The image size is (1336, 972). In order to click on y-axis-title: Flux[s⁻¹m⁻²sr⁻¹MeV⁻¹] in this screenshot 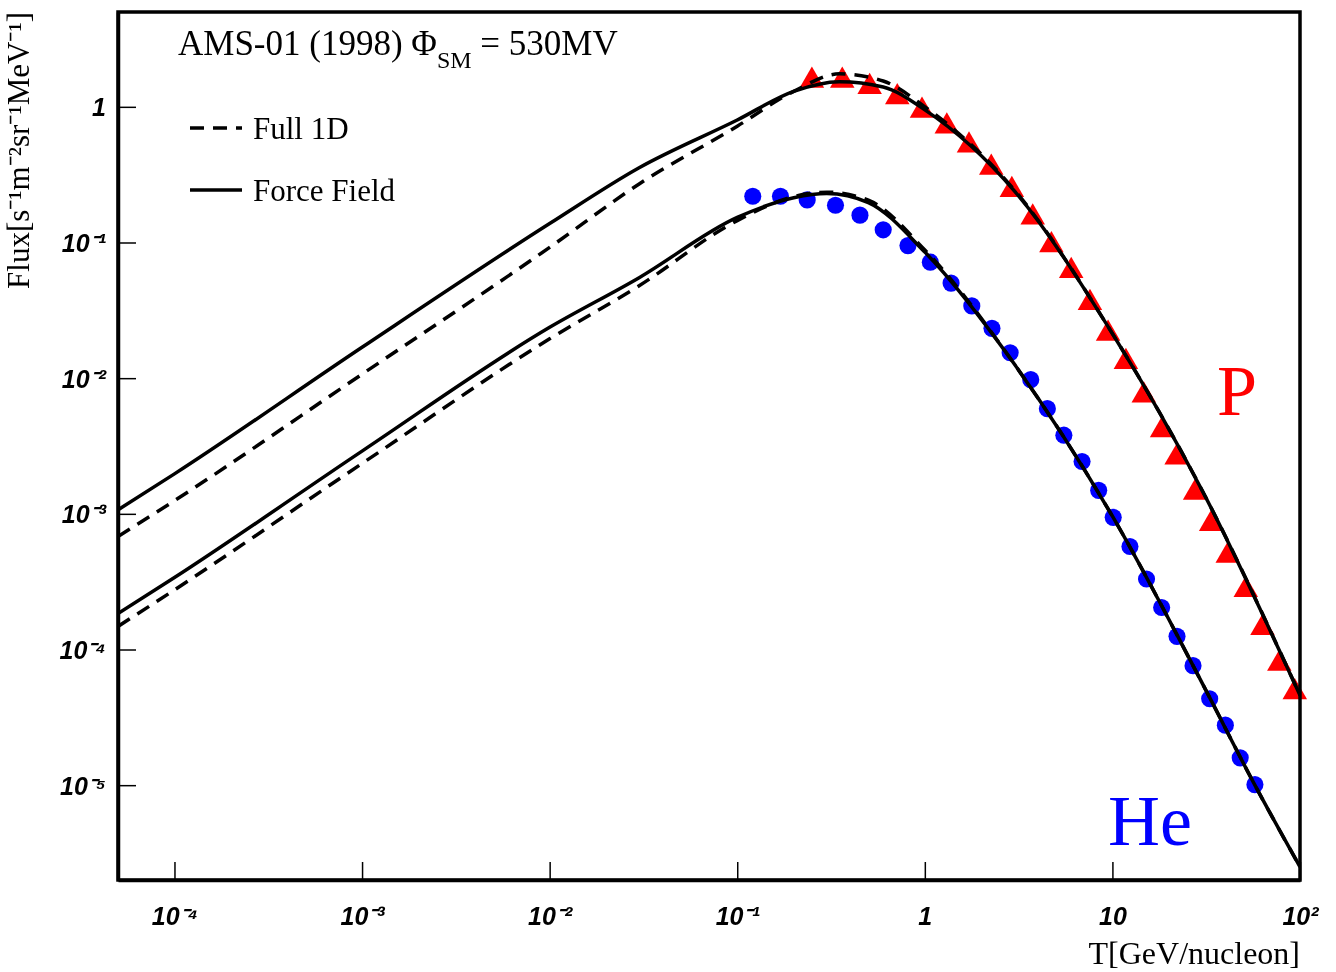, I will do `click(18, 150)`.